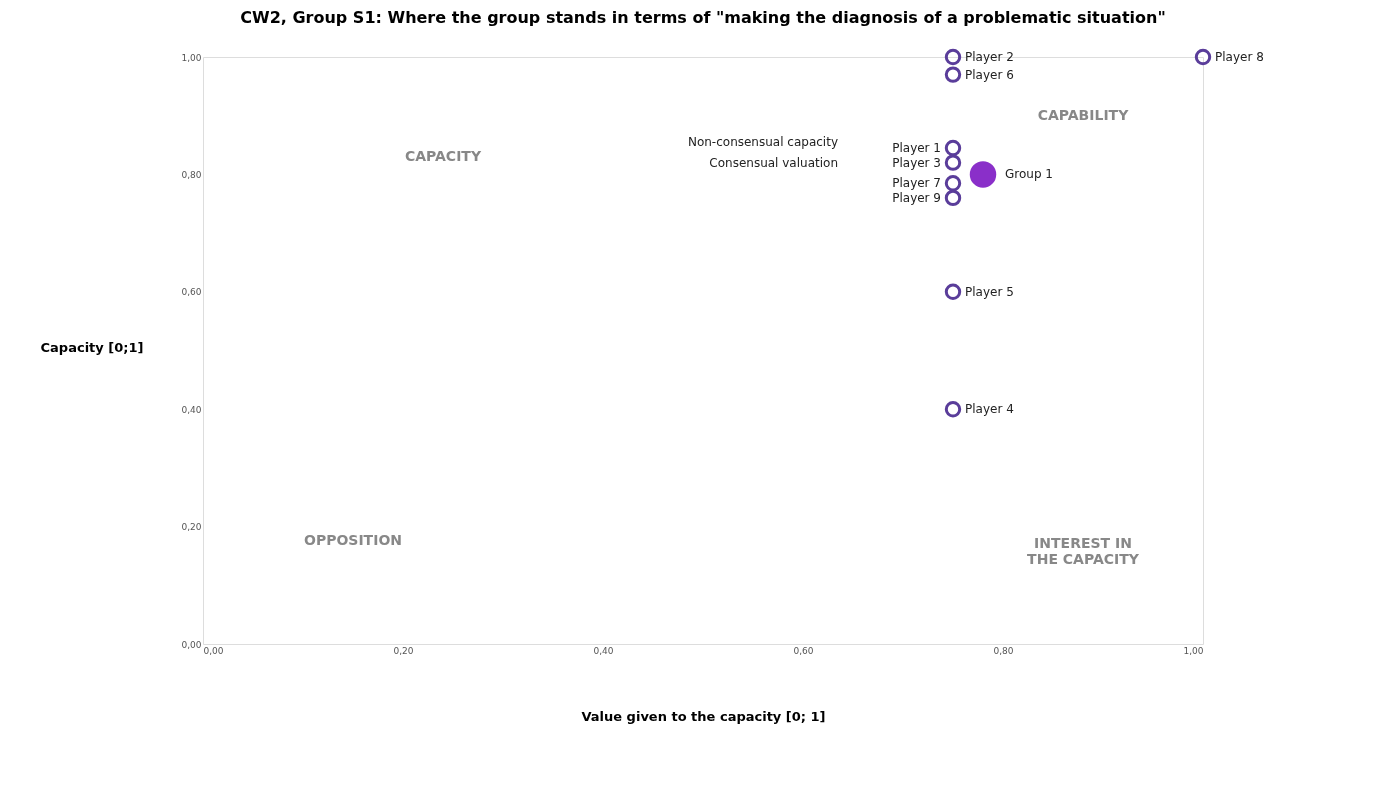  What do you see at coordinates (1003, 650) in the screenshot?
I see `x-tick-label: 0,80` at bounding box center [1003, 650].